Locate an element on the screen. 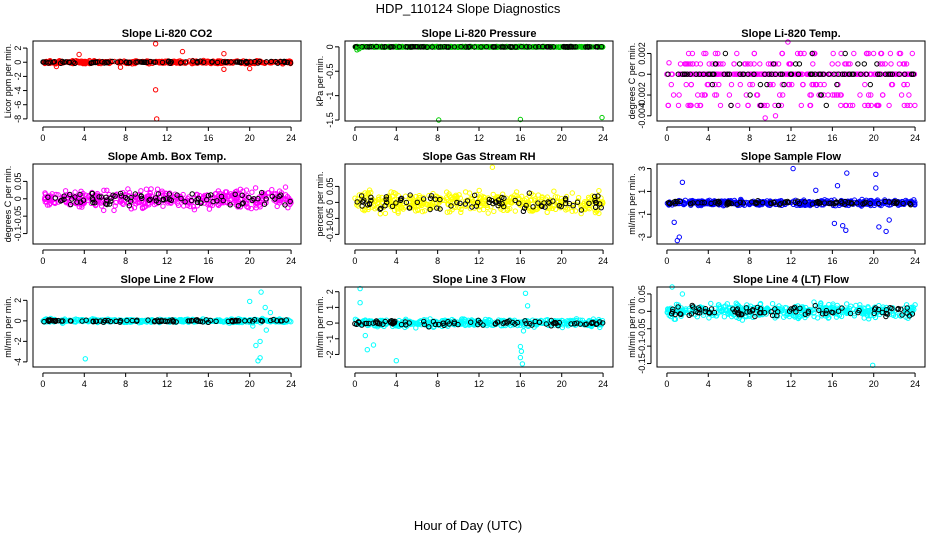 The height and width of the screenshot is (540, 936). plot-frame is located at coordinates (479, 81).